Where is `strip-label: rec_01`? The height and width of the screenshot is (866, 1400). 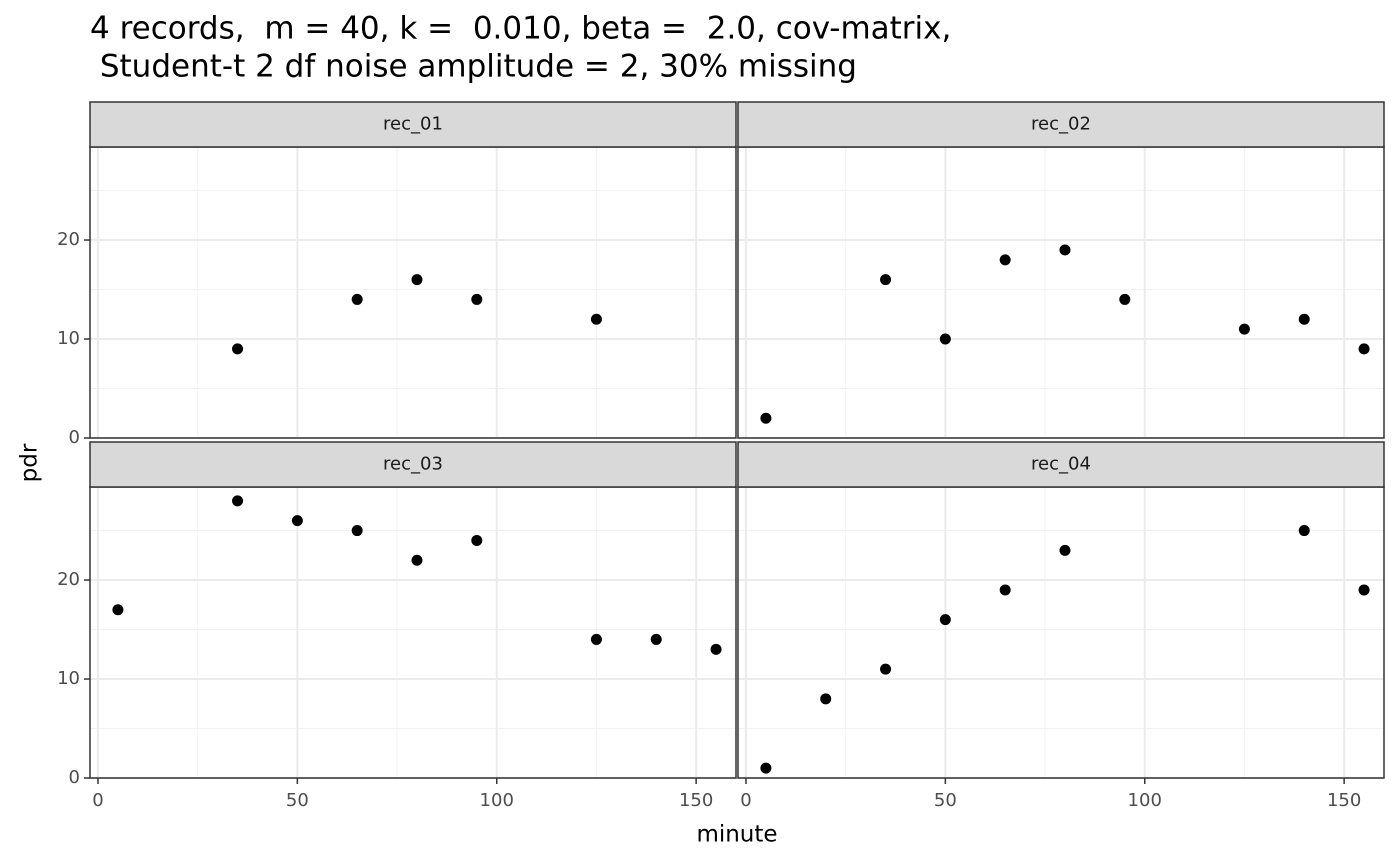
strip-label: rec_01 is located at coordinates (413, 124).